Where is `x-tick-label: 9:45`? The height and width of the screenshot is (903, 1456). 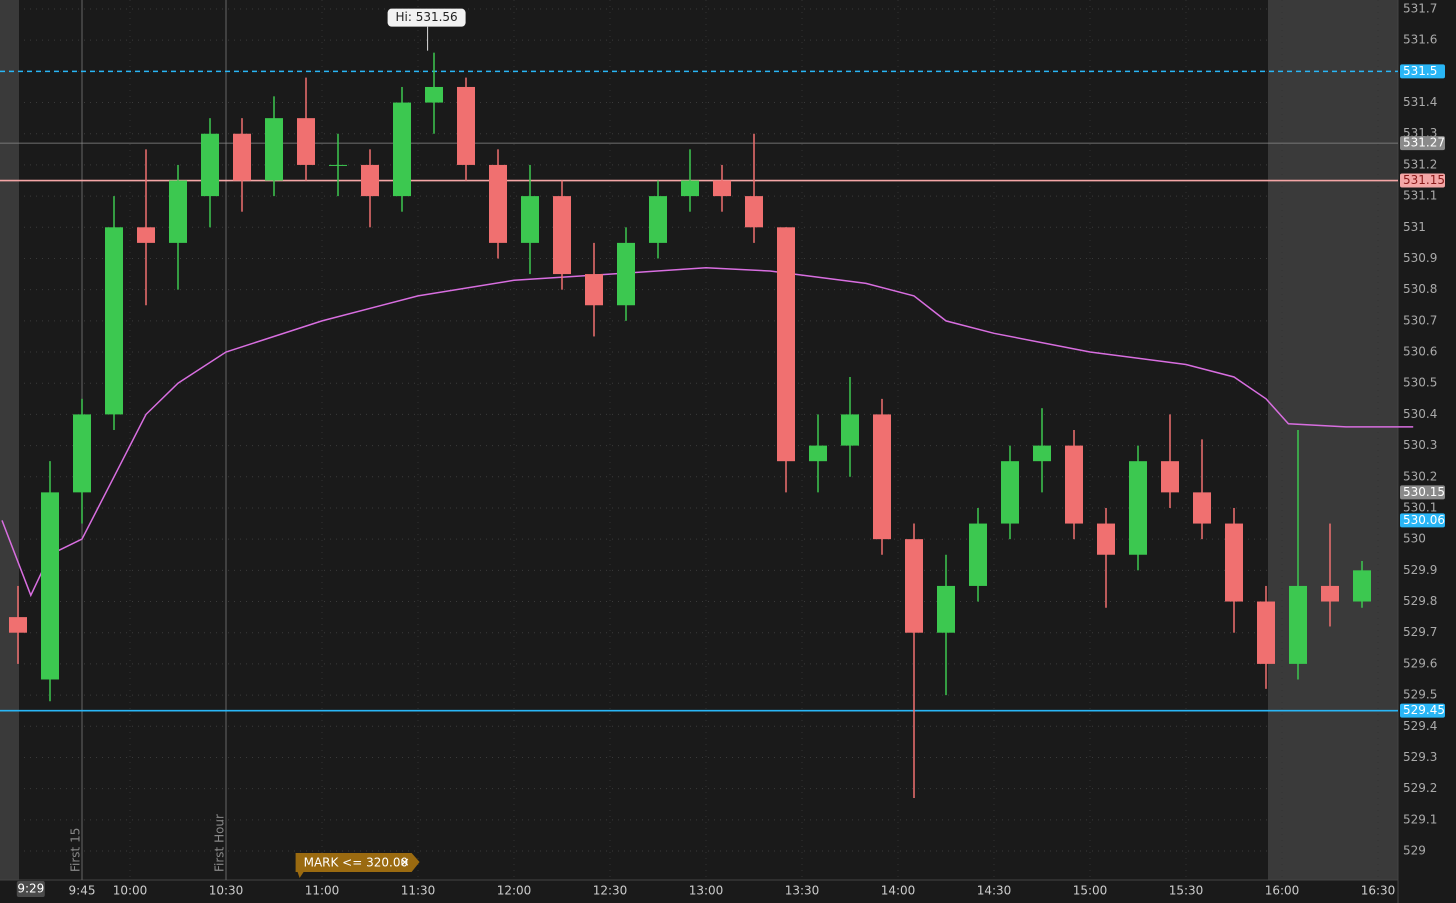 x-tick-label: 9:45 is located at coordinates (82, 891).